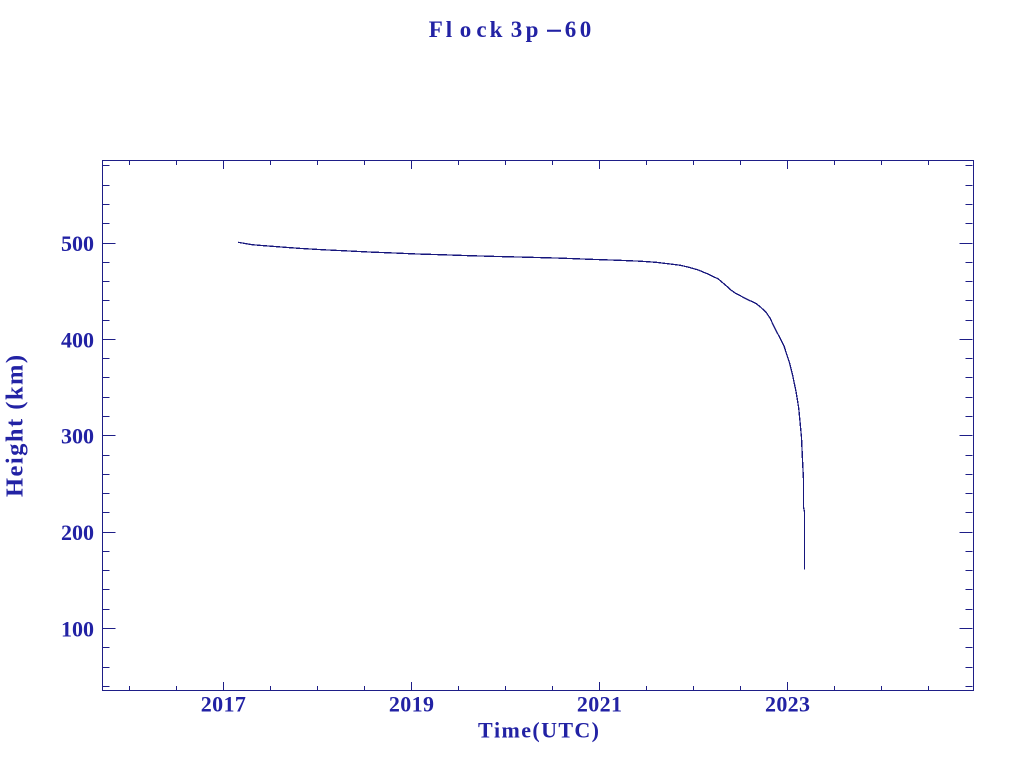 The height and width of the screenshot is (768, 1024). I want to click on svg-text: 200, so click(77, 532).